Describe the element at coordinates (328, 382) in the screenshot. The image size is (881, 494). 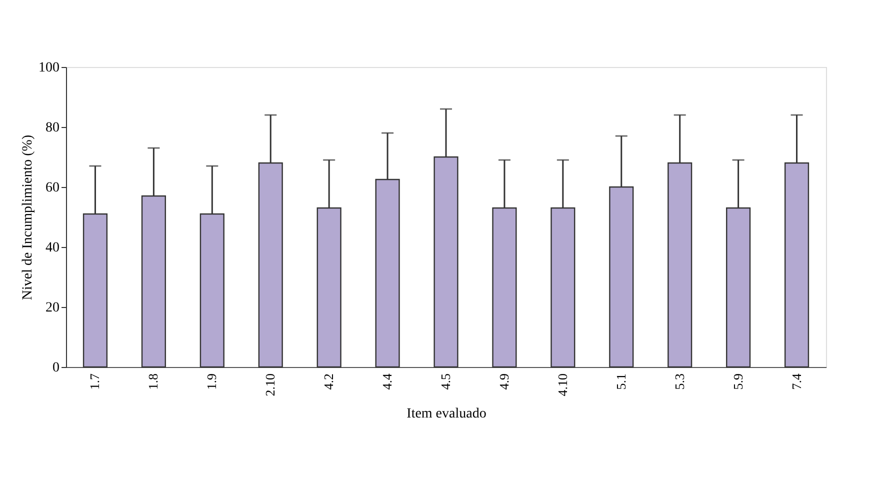
I see `x-tick-label: 4.2` at that location.